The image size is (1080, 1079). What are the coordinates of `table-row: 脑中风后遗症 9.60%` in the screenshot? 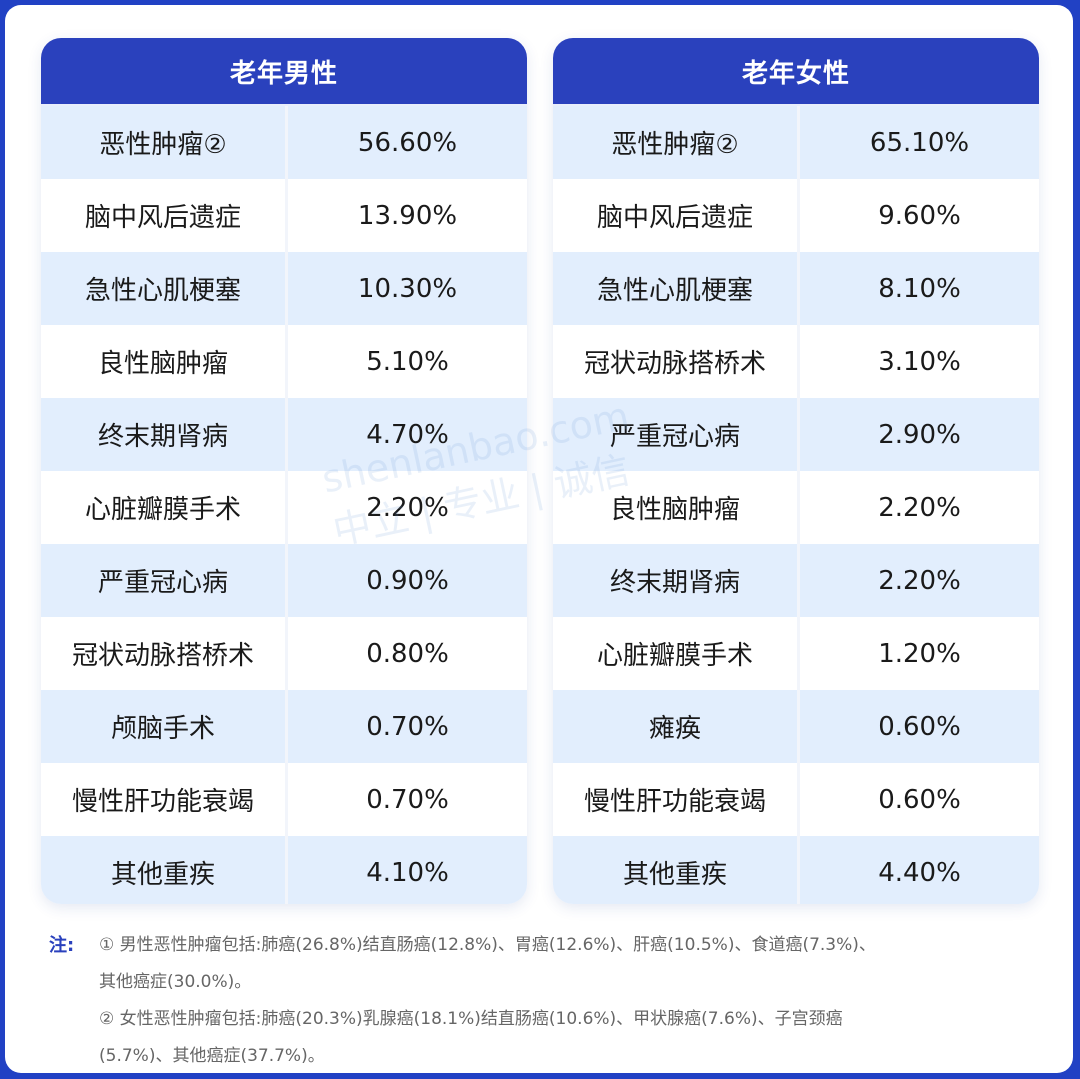 It's located at (796, 215).